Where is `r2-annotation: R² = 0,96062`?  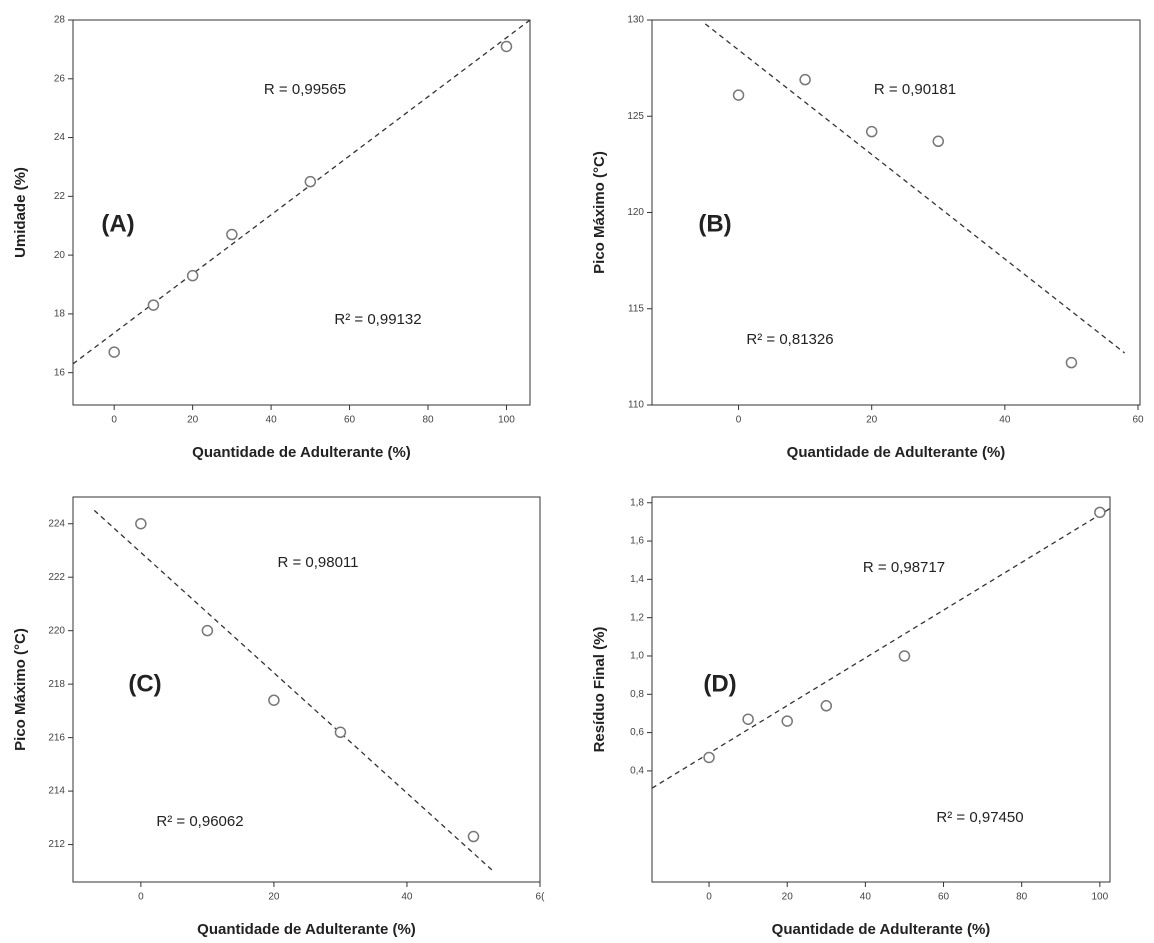 r2-annotation: R² = 0,96062 is located at coordinates (199, 821).